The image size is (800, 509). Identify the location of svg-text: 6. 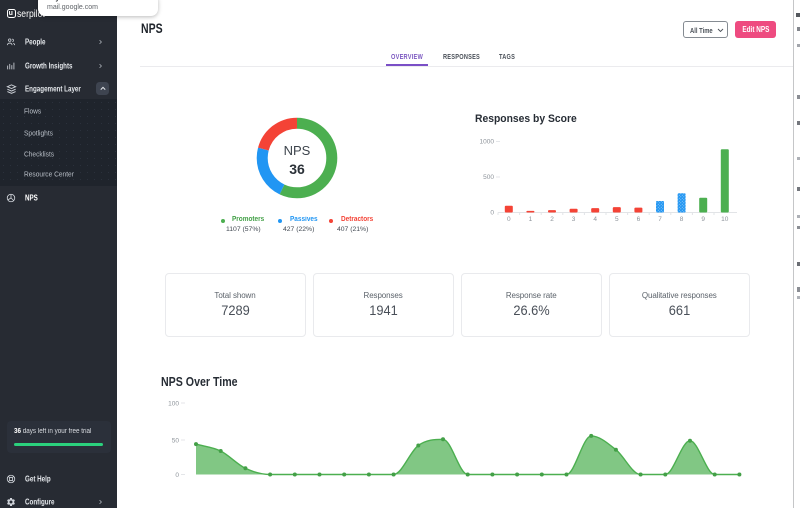
(639, 219).